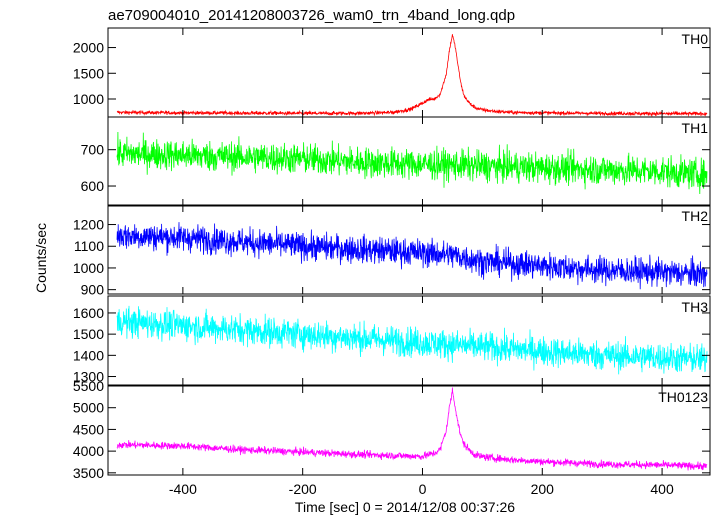 This screenshot has width=717, height=516. Describe the element at coordinates (412, 256) in the screenshot. I see `series-th2-line` at that location.